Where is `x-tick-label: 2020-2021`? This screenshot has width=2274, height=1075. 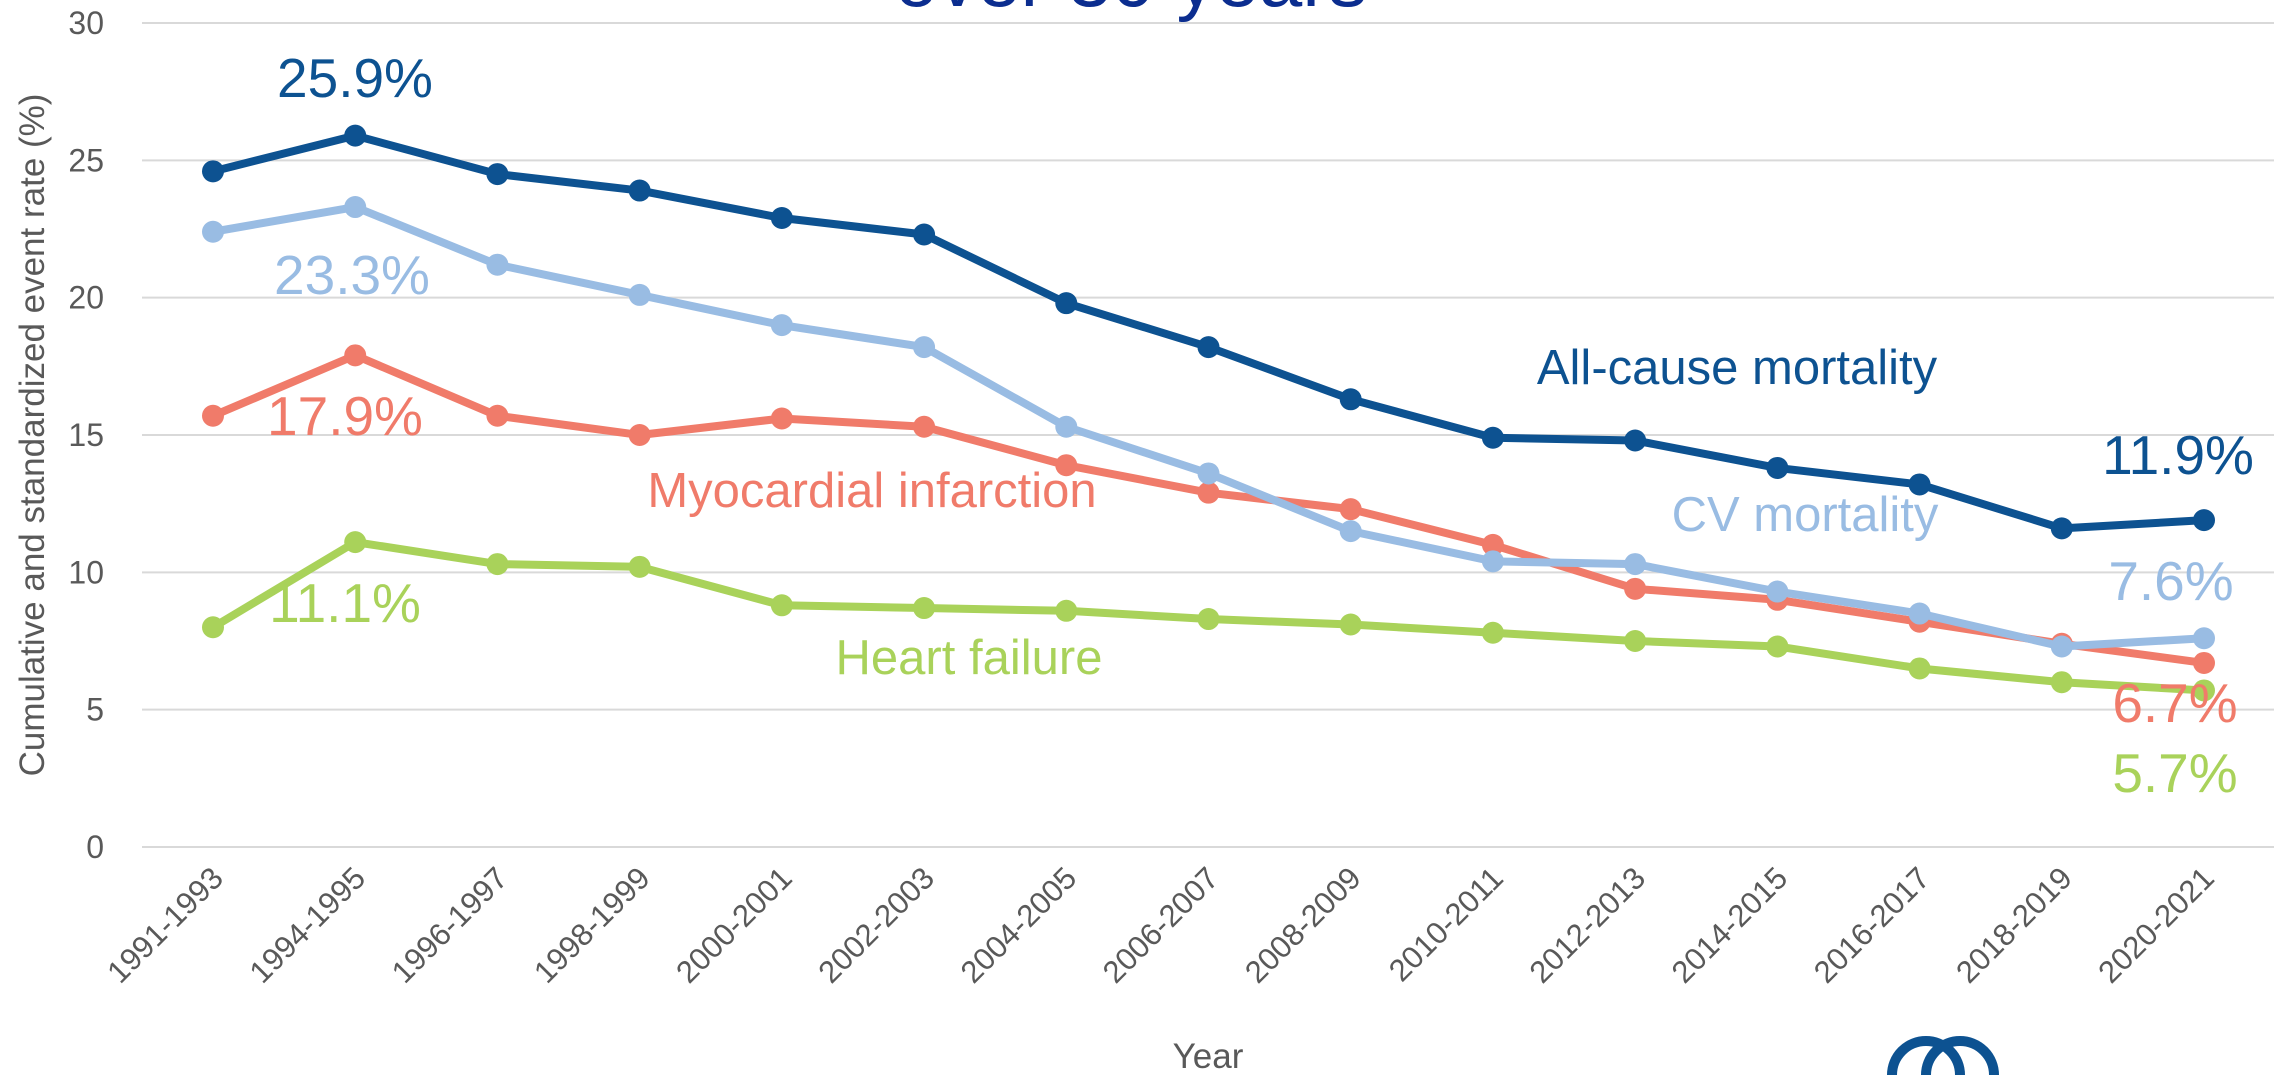
x-tick-label: 2020-2021 is located at coordinates (2156, 925).